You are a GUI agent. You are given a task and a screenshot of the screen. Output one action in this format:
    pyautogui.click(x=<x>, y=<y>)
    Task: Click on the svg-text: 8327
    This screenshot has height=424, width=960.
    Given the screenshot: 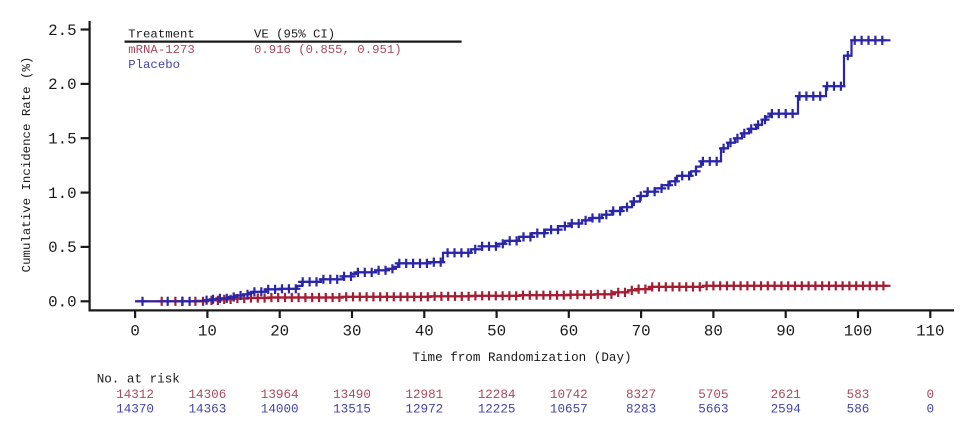 What is the action you would take?
    pyautogui.click(x=641, y=395)
    